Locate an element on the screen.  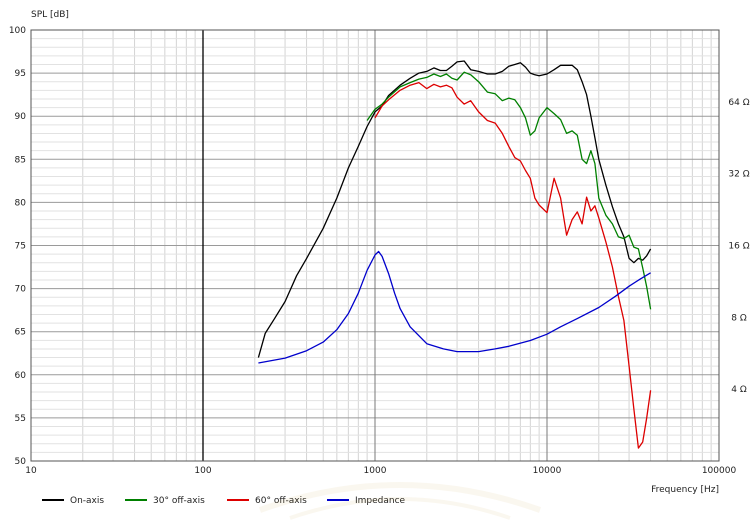
impedance-tick-label: 8 Ω is located at coordinates (739, 318).